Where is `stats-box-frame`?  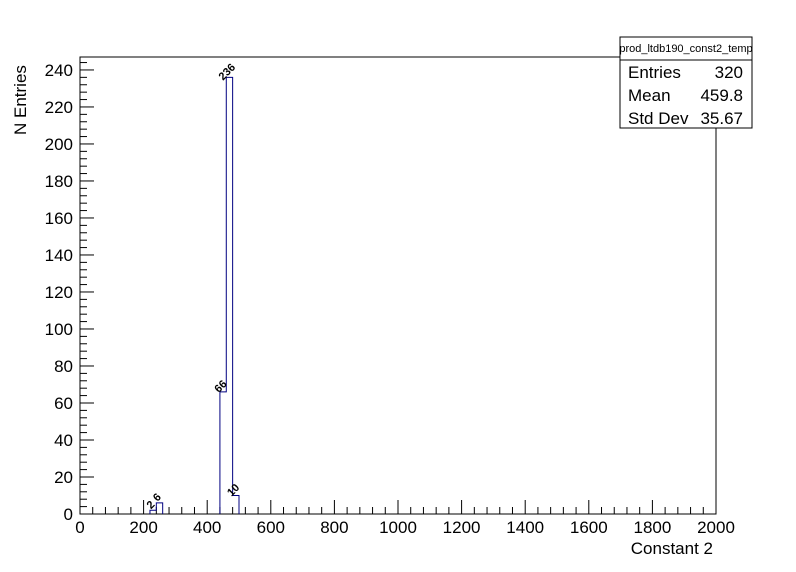 stats-box-frame is located at coordinates (686, 82).